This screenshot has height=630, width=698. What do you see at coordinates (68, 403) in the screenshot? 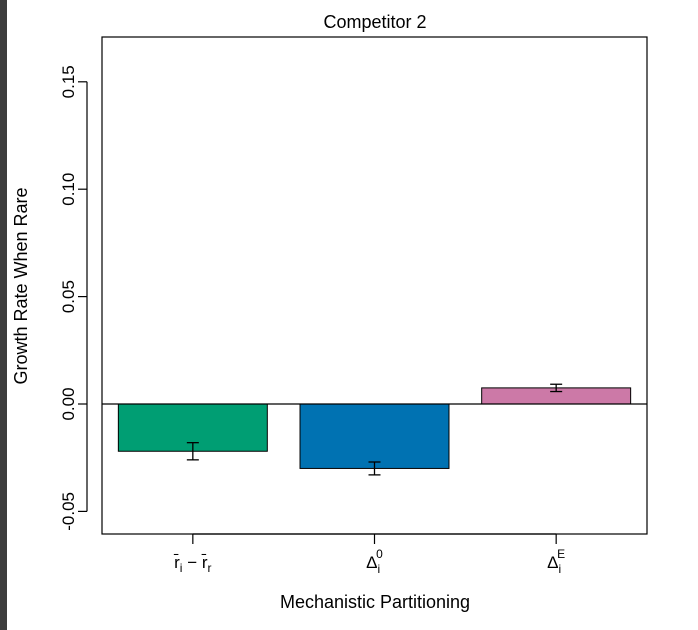
I see `y-tick-label: 0.00` at bounding box center [68, 403].